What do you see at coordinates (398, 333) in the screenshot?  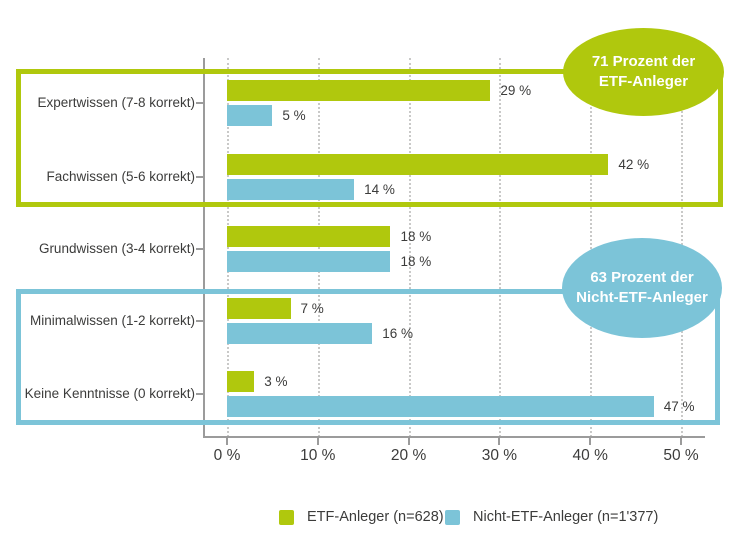 I see `value-label: 16 %` at bounding box center [398, 333].